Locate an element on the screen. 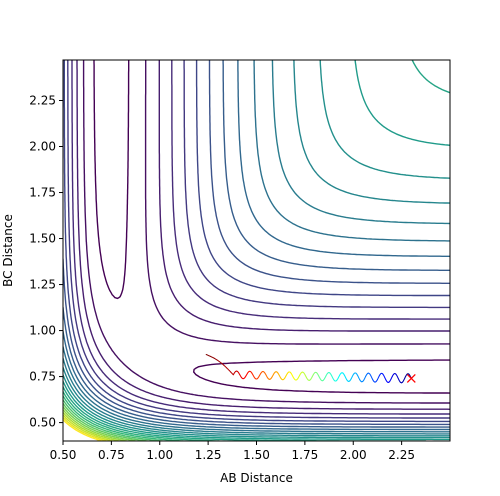 This screenshot has height=496, width=500. y-axis-label: BC Distance is located at coordinates (8, 250).